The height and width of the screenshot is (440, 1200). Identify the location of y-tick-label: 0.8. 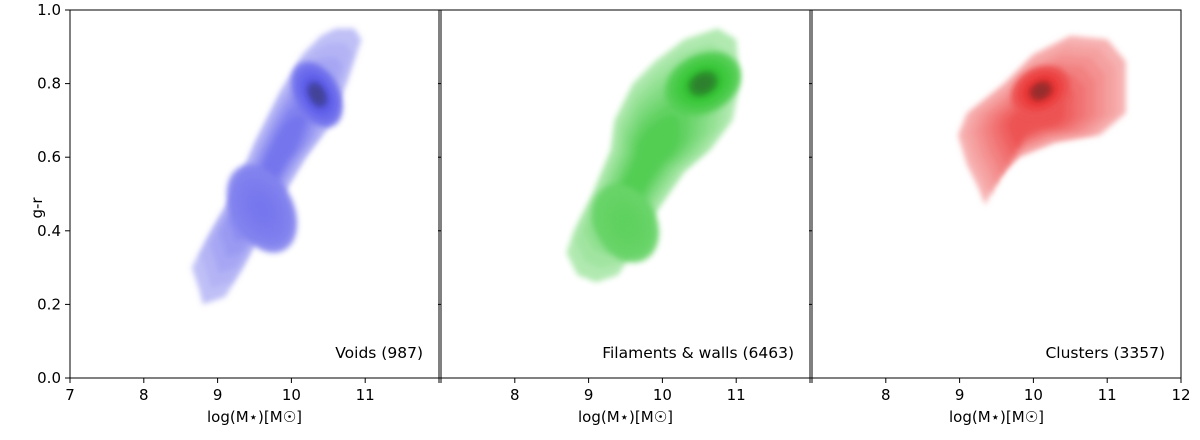
(49, 84).